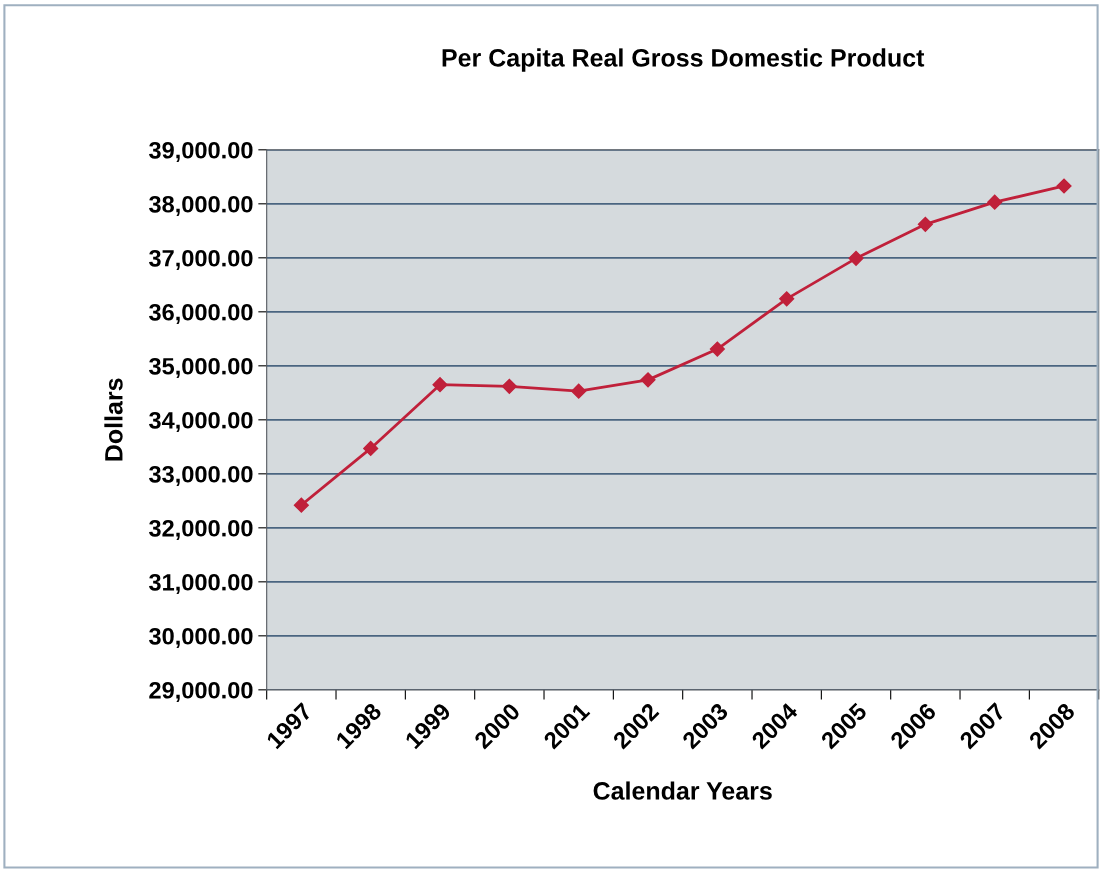 The height and width of the screenshot is (871, 1102). Describe the element at coordinates (201, 422) in the screenshot. I see `y-tick-label: 34,000.00` at that location.